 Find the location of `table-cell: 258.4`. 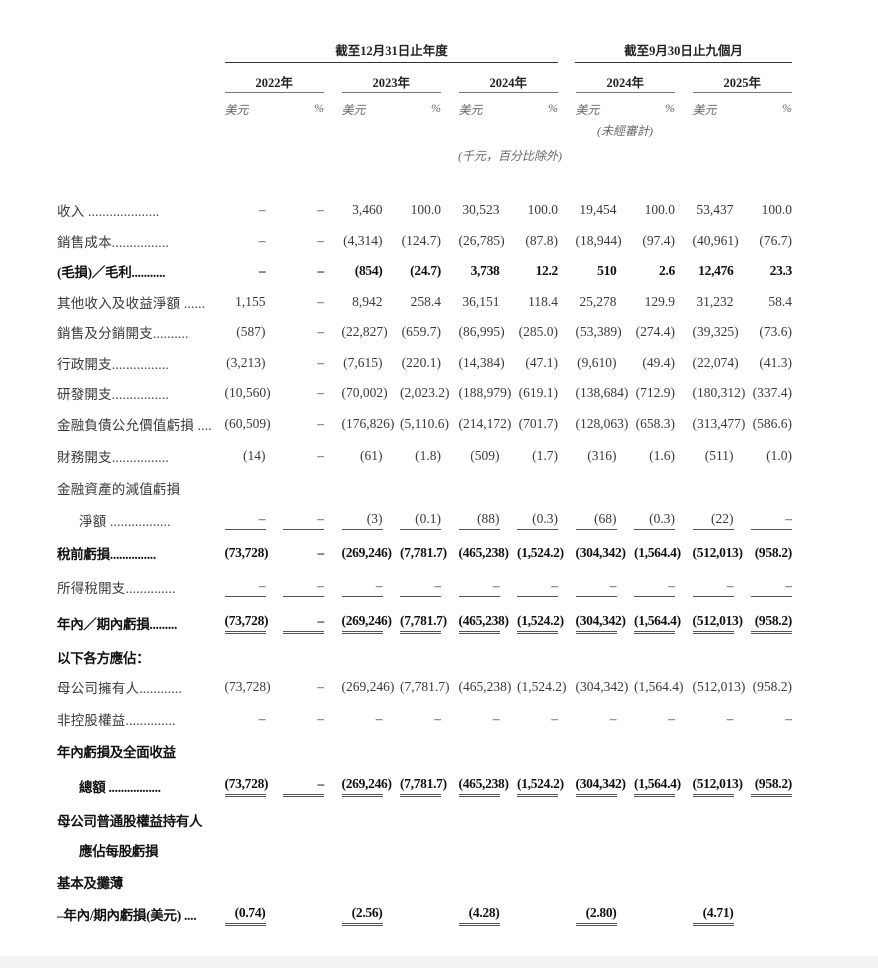

table-cell: 258.4 is located at coordinates (425, 301).